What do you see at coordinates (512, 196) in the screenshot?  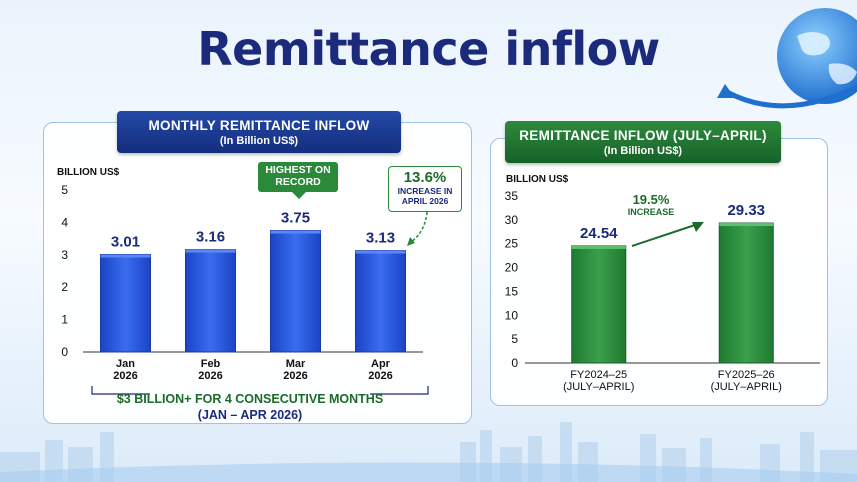 I see `y-tick-label: 35` at bounding box center [512, 196].